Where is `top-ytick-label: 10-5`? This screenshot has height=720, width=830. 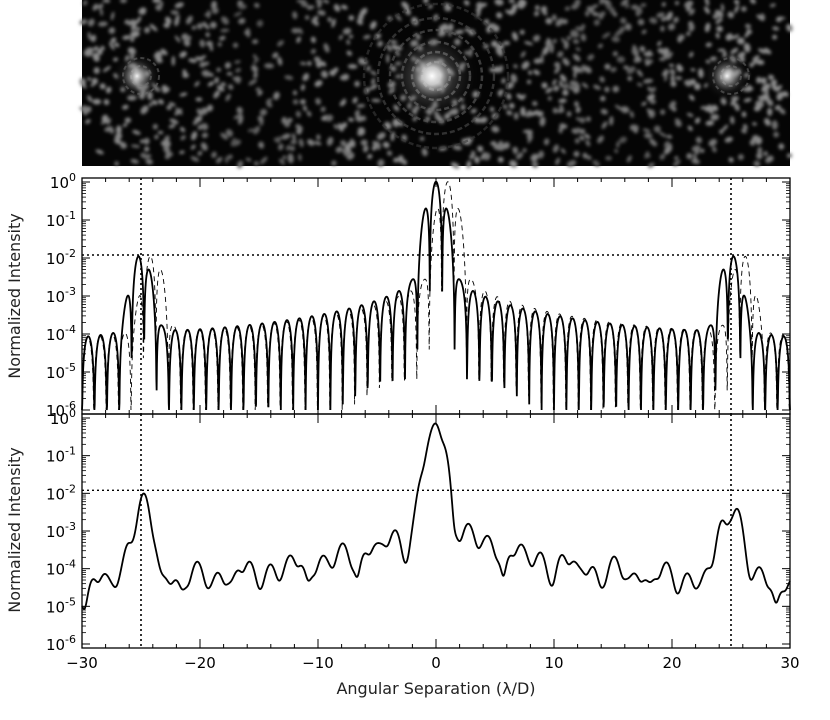 top-ytick-label: 10-5 is located at coordinates (61, 371).